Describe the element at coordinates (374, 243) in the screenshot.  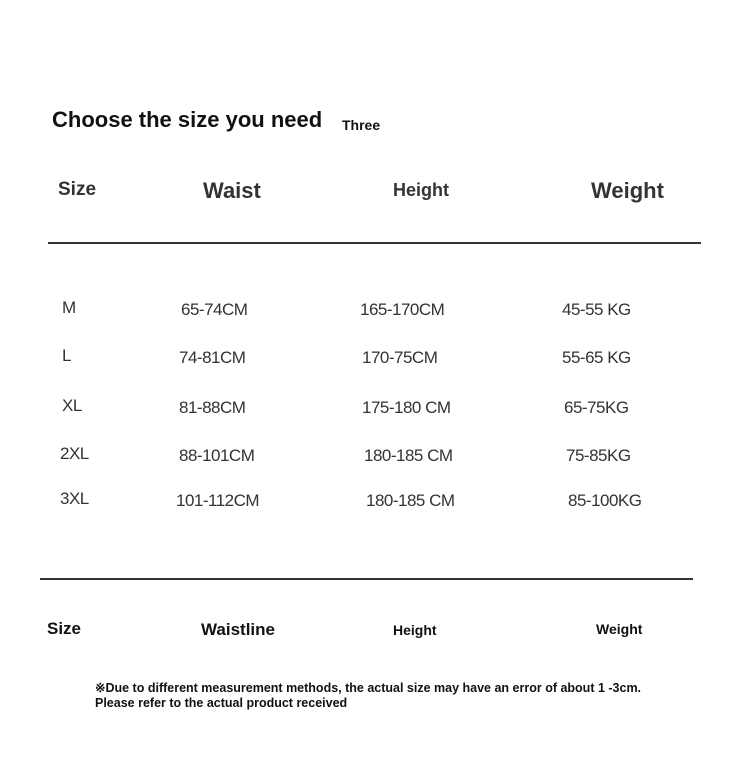
I see `top-divider` at that location.